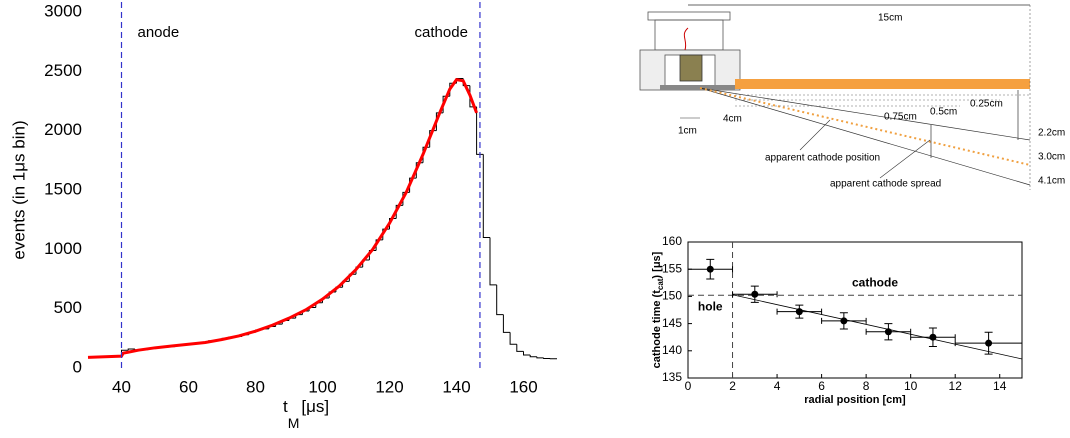  What do you see at coordinates (657, 264) in the screenshot?
I see `y-axis-label-text: ) [μs]` at bounding box center [657, 264].